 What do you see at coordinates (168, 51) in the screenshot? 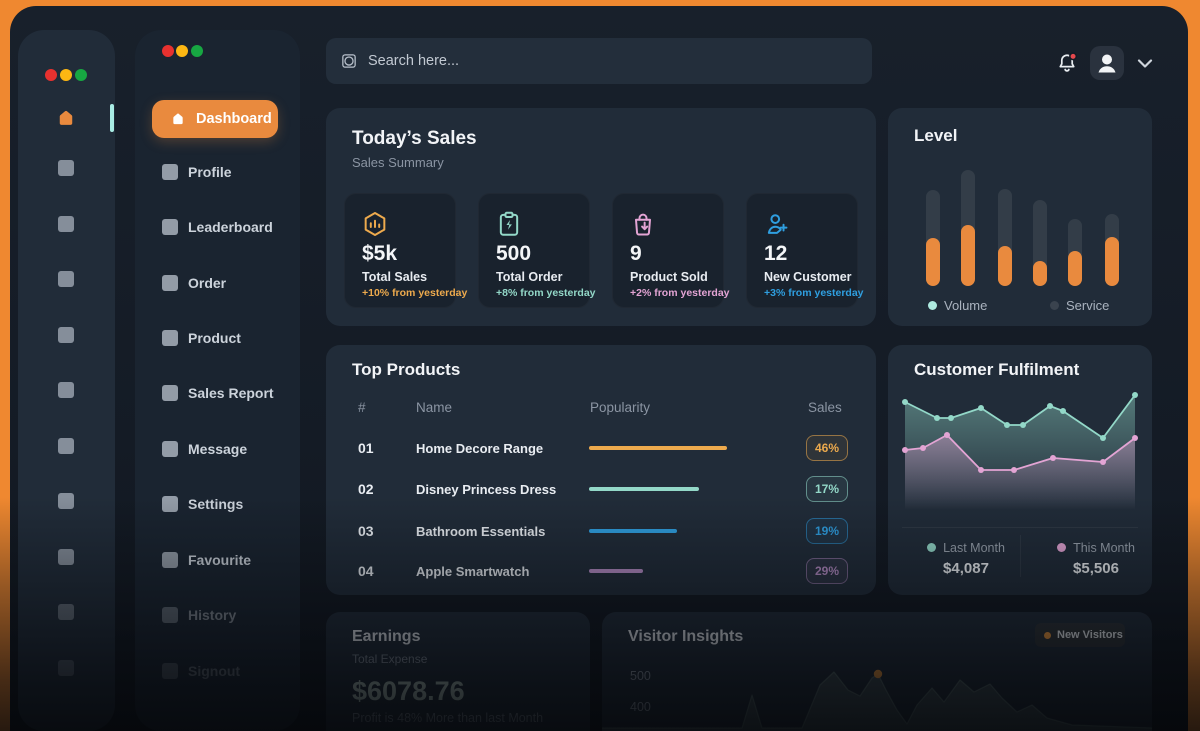
I see `traffic-light-red` at bounding box center [168, 51].